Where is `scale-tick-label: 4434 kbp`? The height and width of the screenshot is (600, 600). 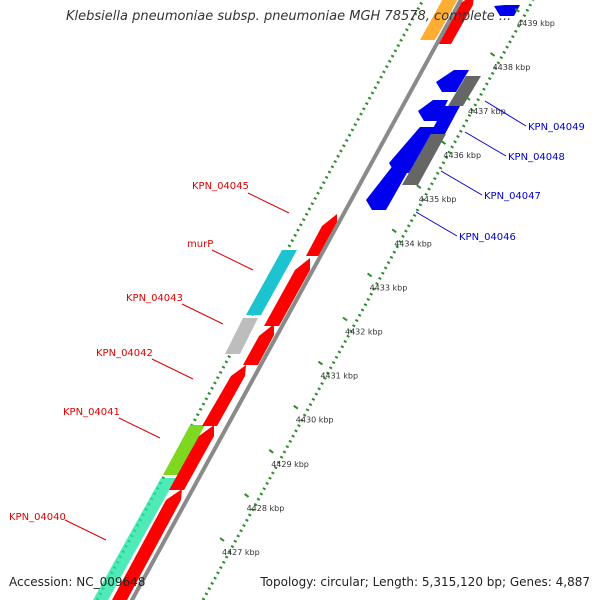
scale-tick-label: 4434 kbp is located at coordinates (413, 243).